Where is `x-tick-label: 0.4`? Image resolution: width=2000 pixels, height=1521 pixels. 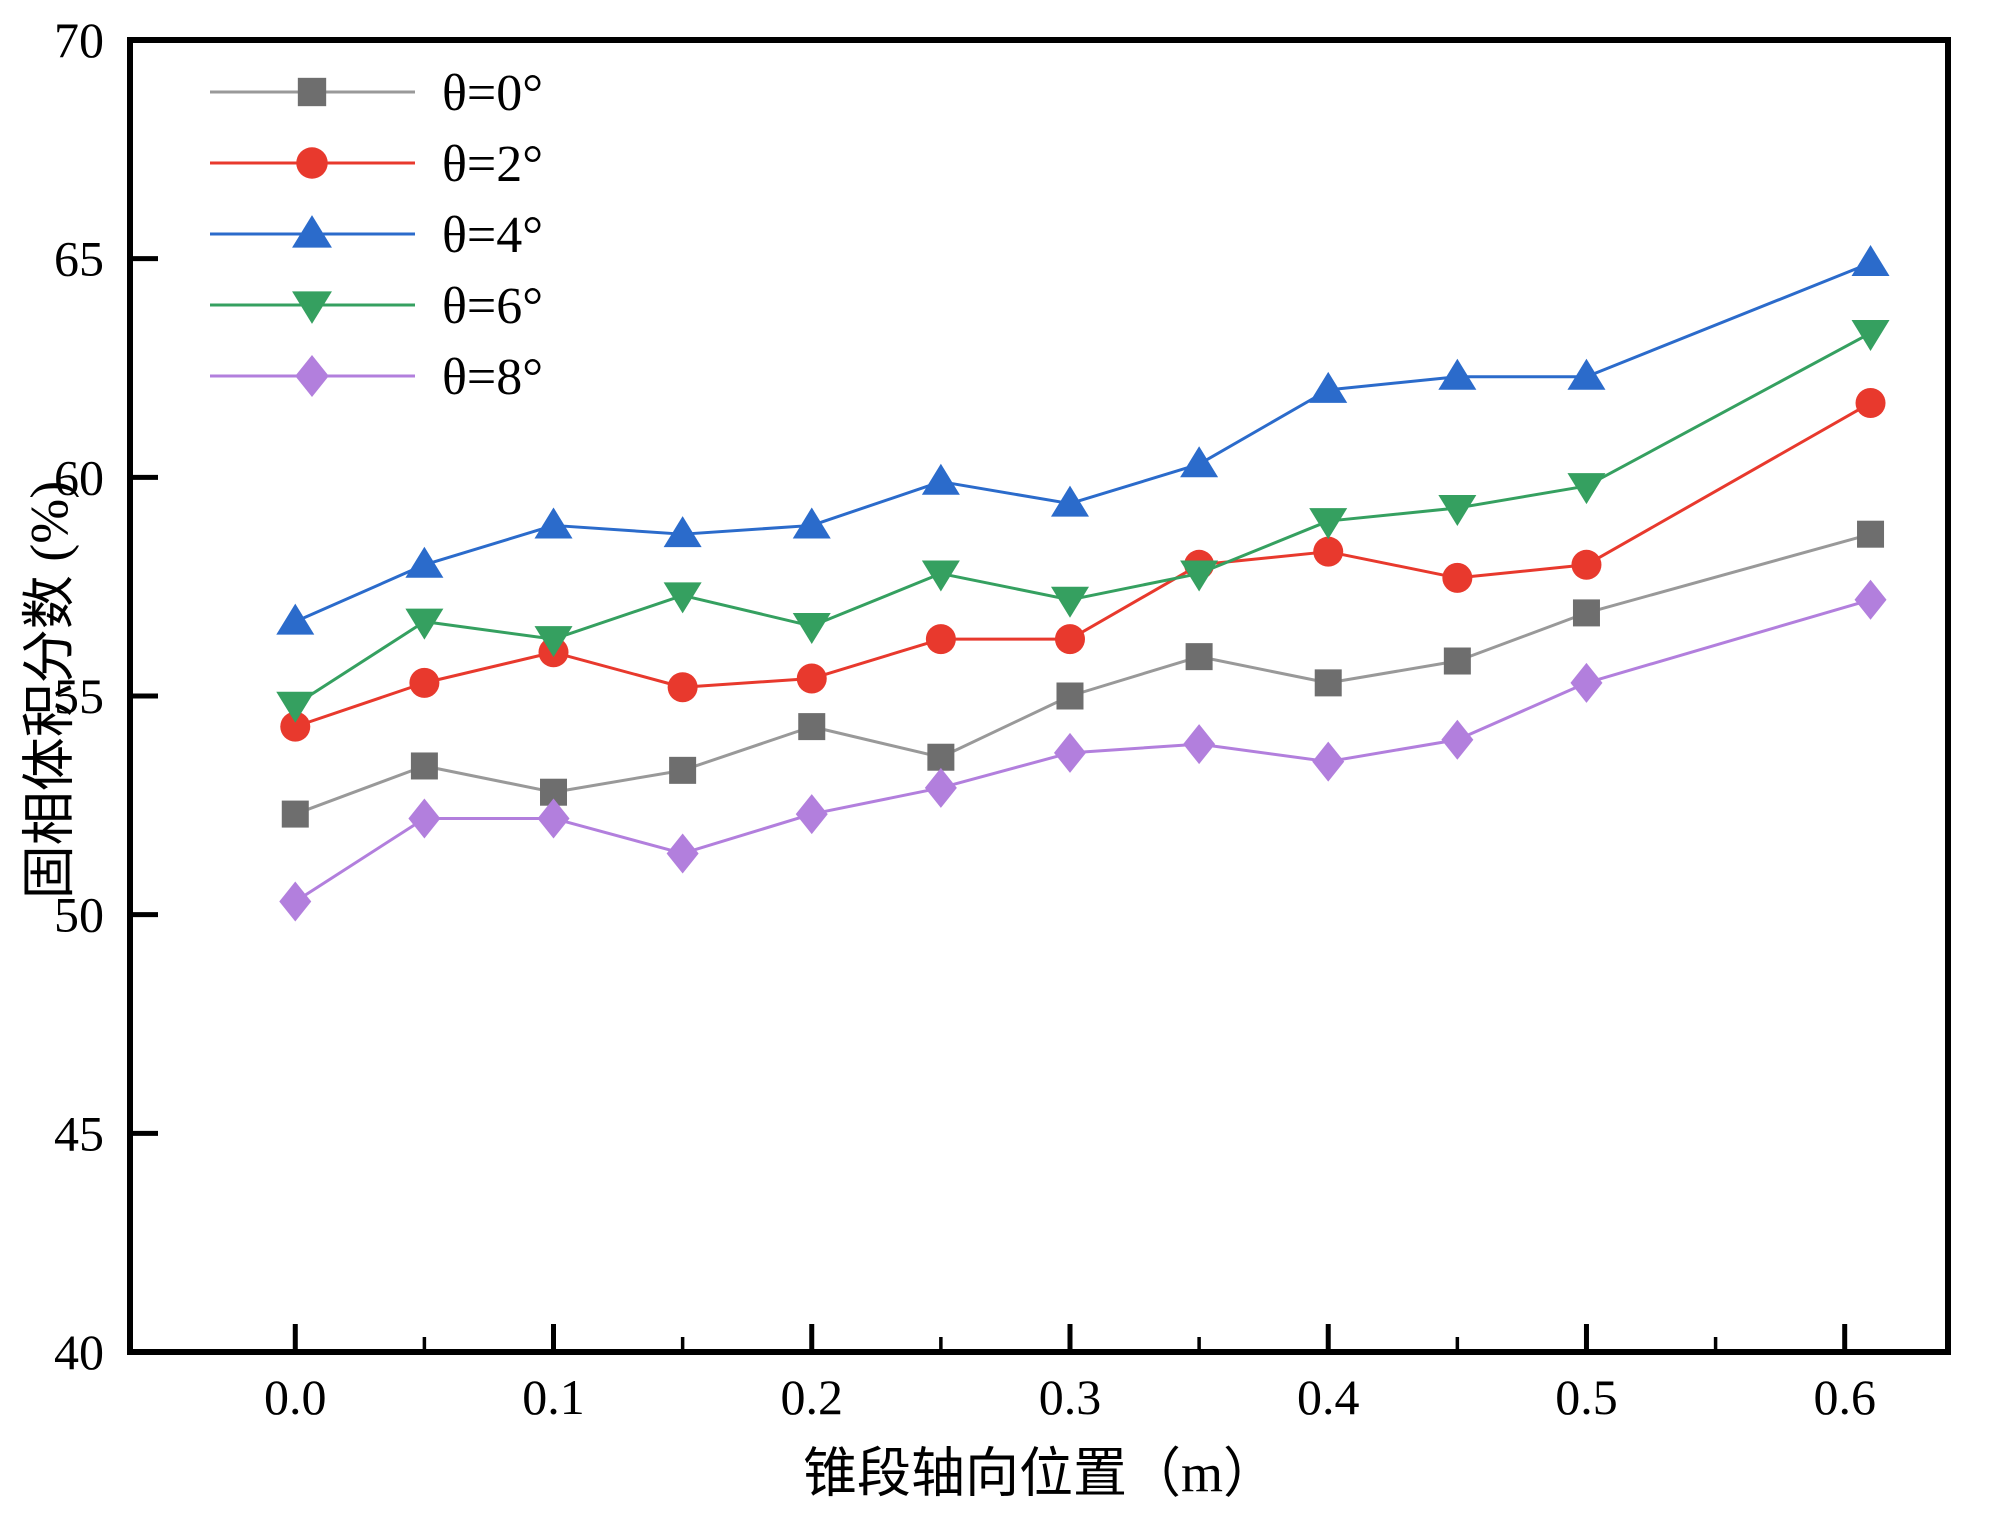
x-tick-label: 0.4 is located at coordinates (1328, 1397).